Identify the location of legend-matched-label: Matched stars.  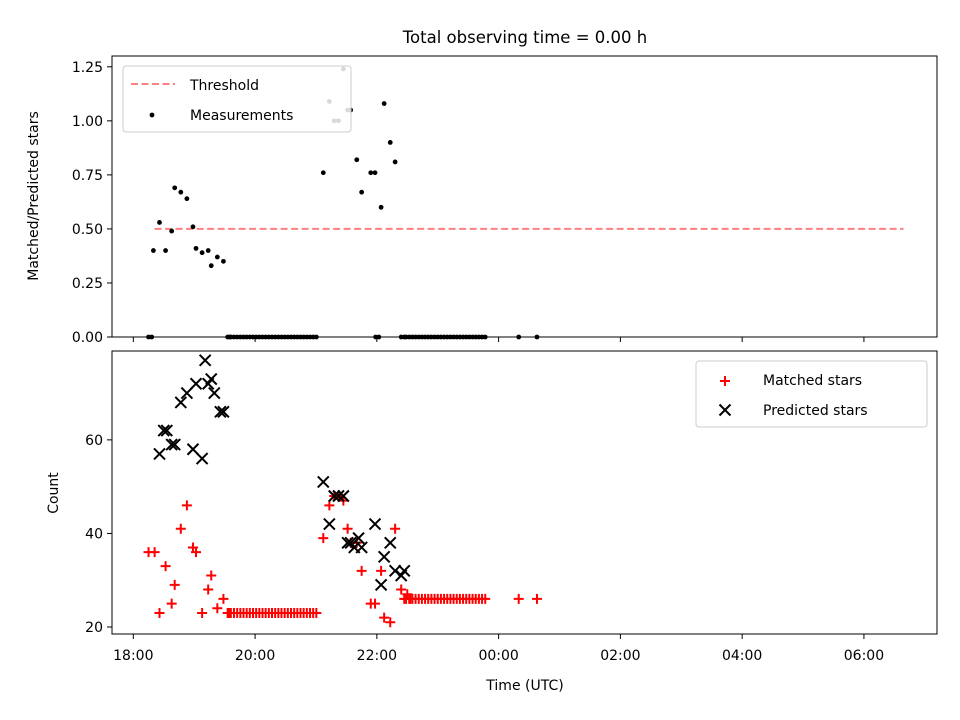
(812, 381).